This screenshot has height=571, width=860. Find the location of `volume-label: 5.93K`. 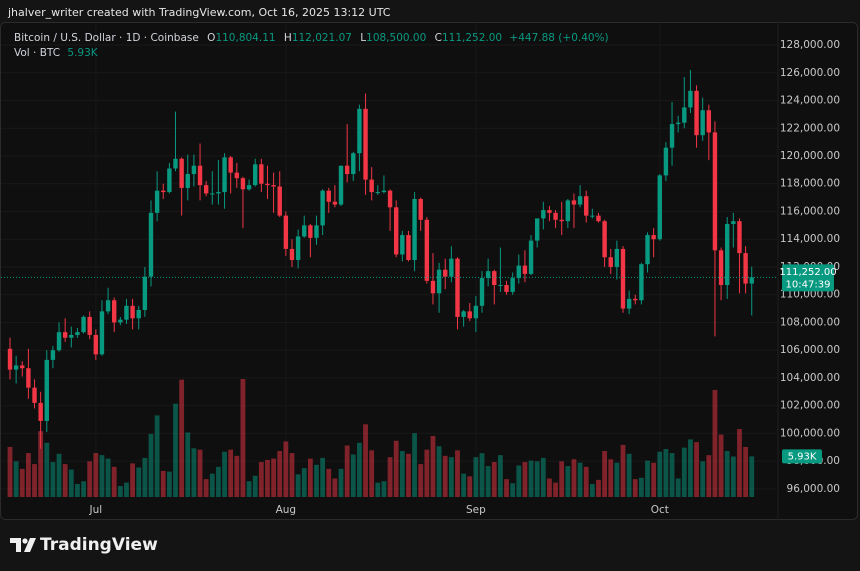

volume-label: 5.93K is located at coordinates (802, 456).